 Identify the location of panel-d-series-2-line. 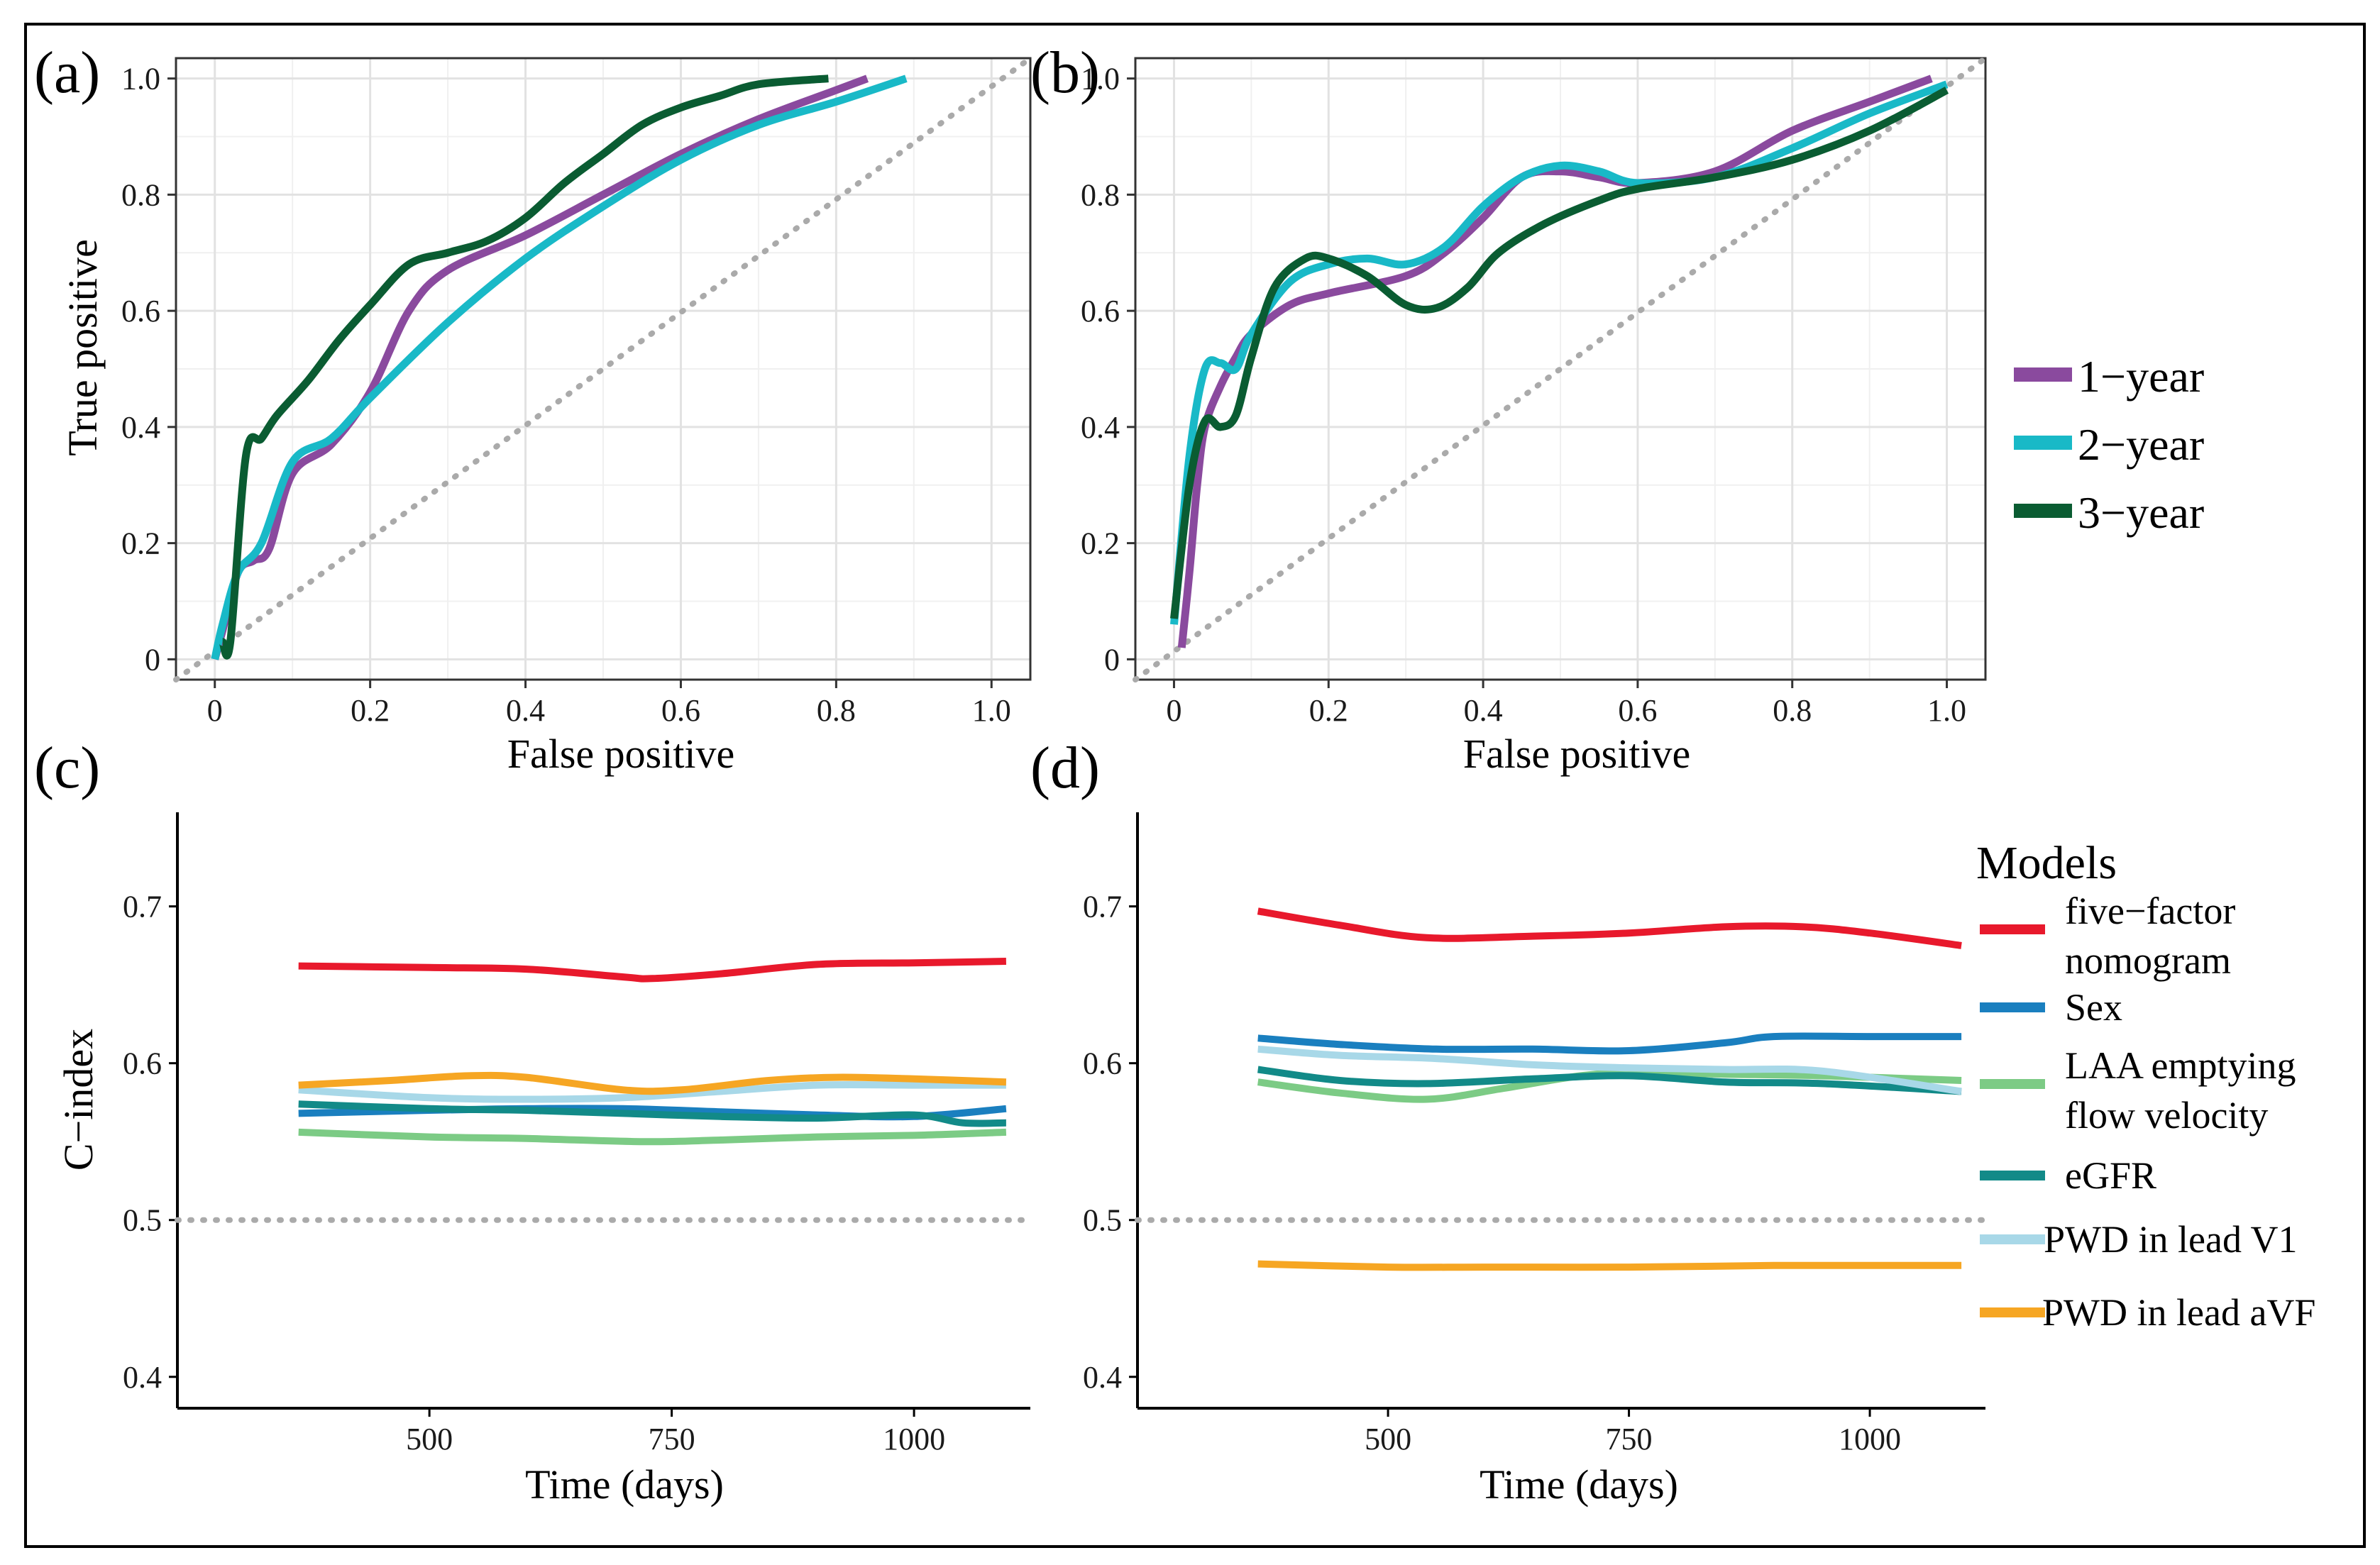
(1610, 1043).